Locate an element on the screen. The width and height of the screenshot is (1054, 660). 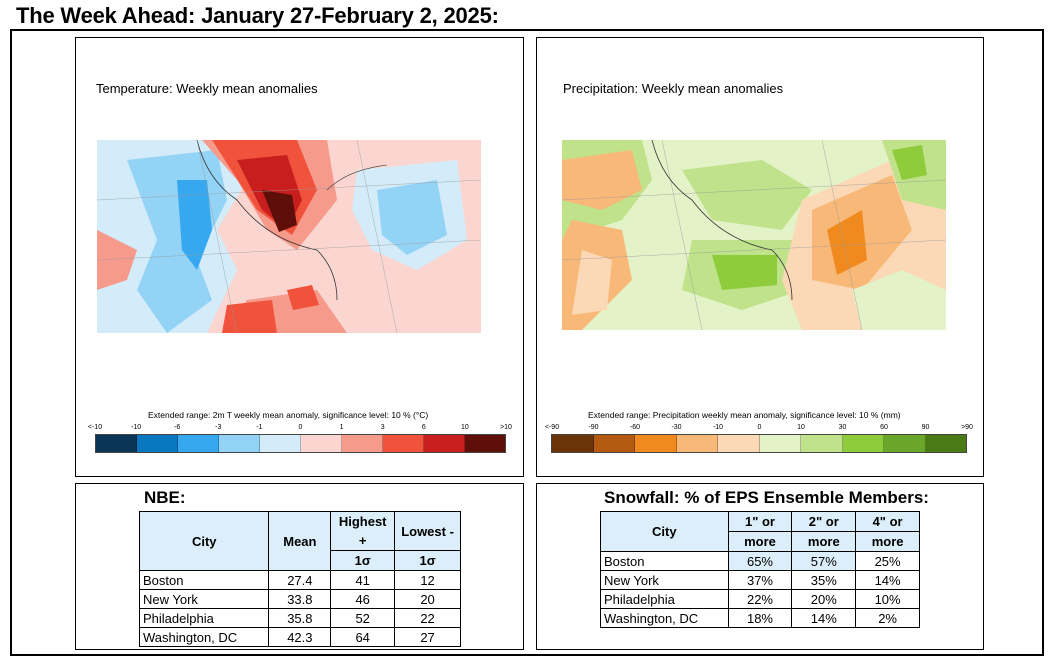
nbe-city: Boston is located at coordinates (204, 580).